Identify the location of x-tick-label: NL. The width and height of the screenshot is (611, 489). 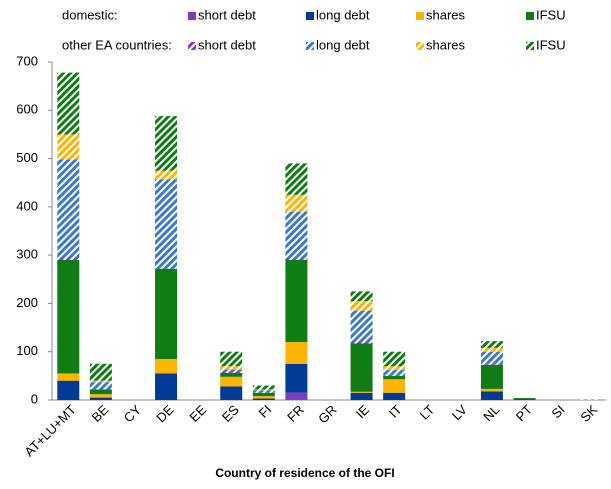
(491, 413).